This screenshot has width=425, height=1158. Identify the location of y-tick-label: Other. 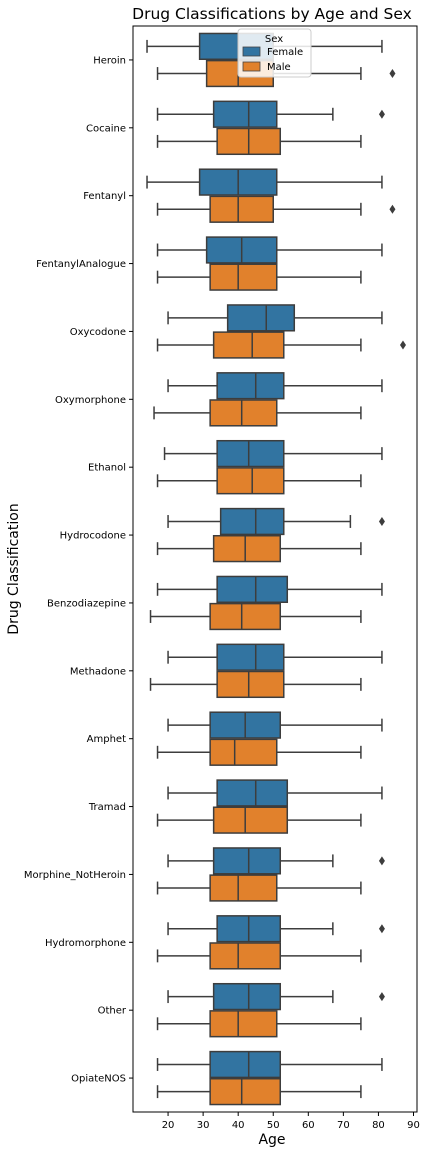
(112, 1011).